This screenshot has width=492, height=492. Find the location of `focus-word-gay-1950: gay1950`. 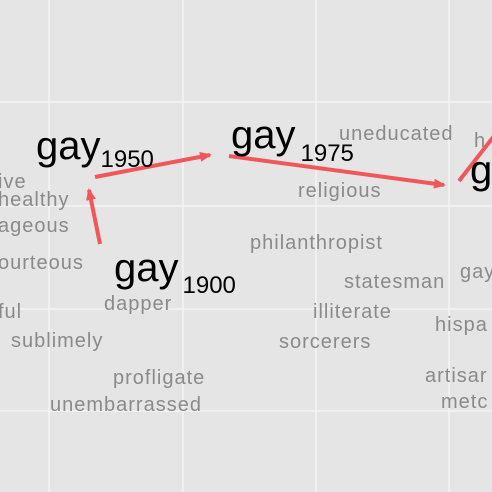

focus-word-gay-1950: gay1950 is located at coordinates (95, 148).